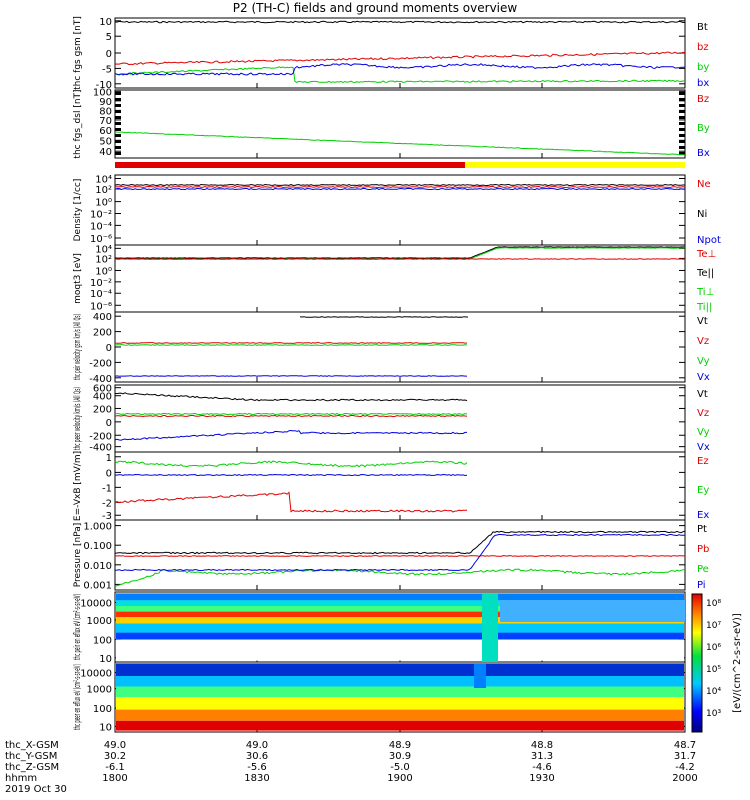 Image resolution: width=750 pixels, height=800 pixels. I want to click on footer-value: 48.7, so click(685, 745).